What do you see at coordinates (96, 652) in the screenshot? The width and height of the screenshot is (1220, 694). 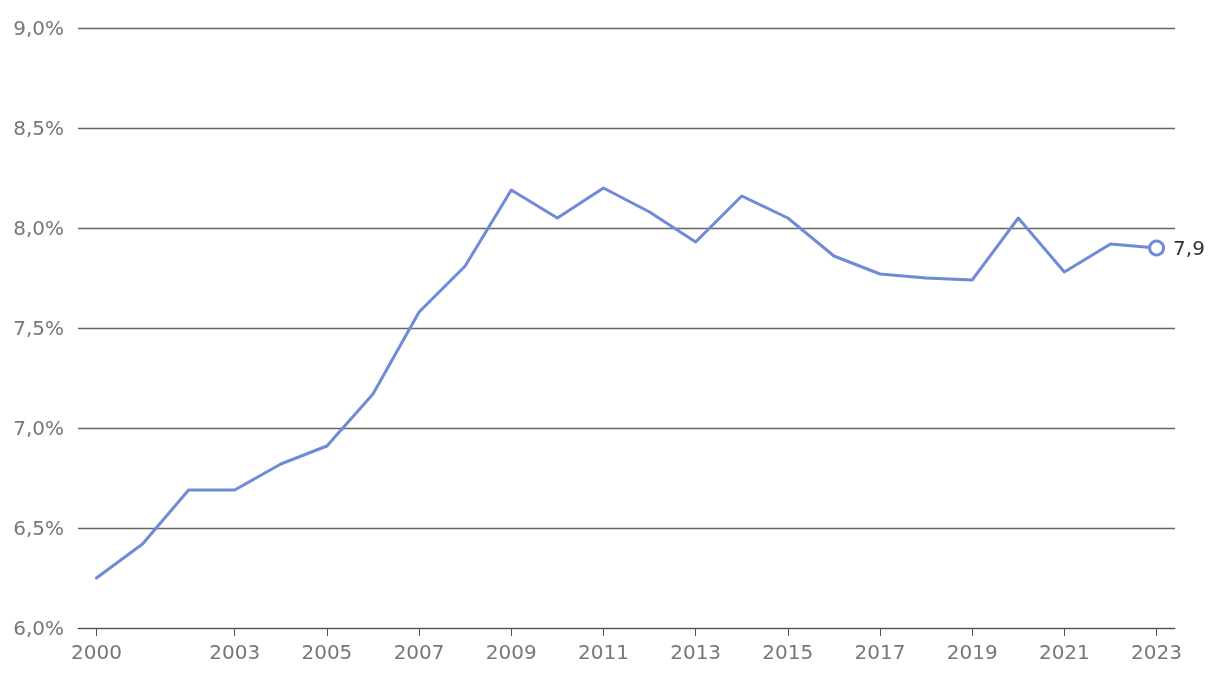 I see `x-tick-label: 2000` at bounding box center [96, 652].